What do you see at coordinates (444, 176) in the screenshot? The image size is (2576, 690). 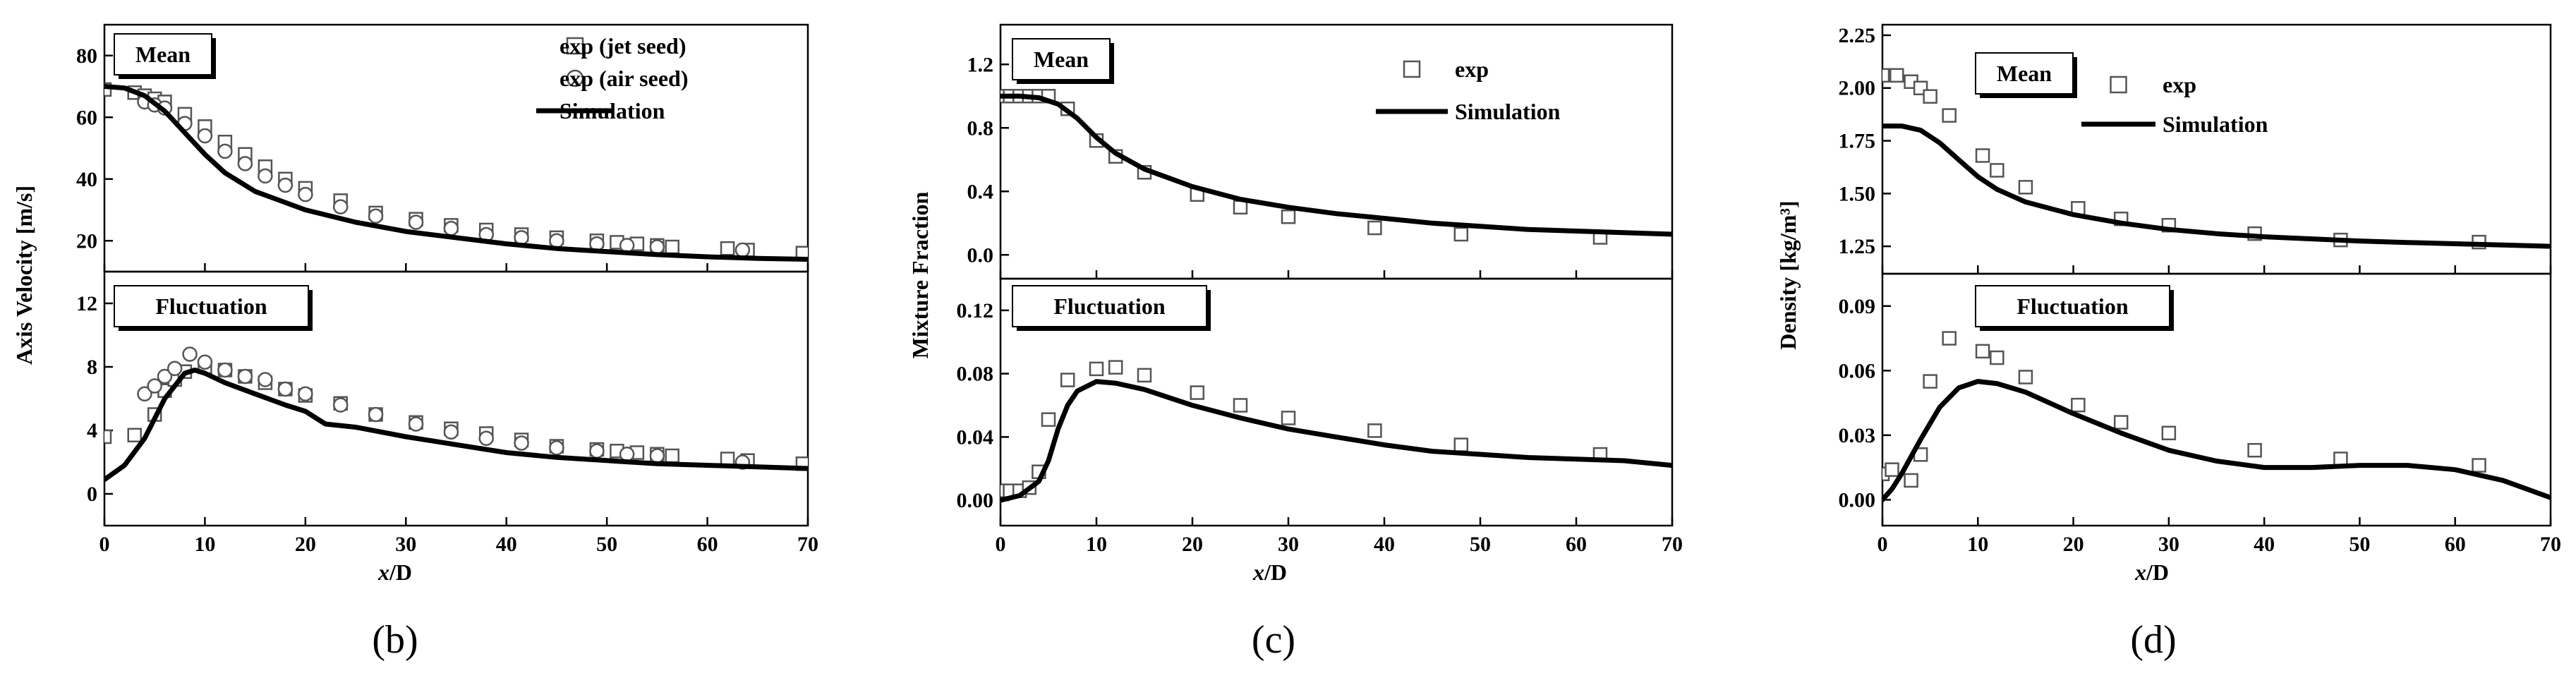 I see `series-exp-air-seed-` at bounding box center [444, 176].